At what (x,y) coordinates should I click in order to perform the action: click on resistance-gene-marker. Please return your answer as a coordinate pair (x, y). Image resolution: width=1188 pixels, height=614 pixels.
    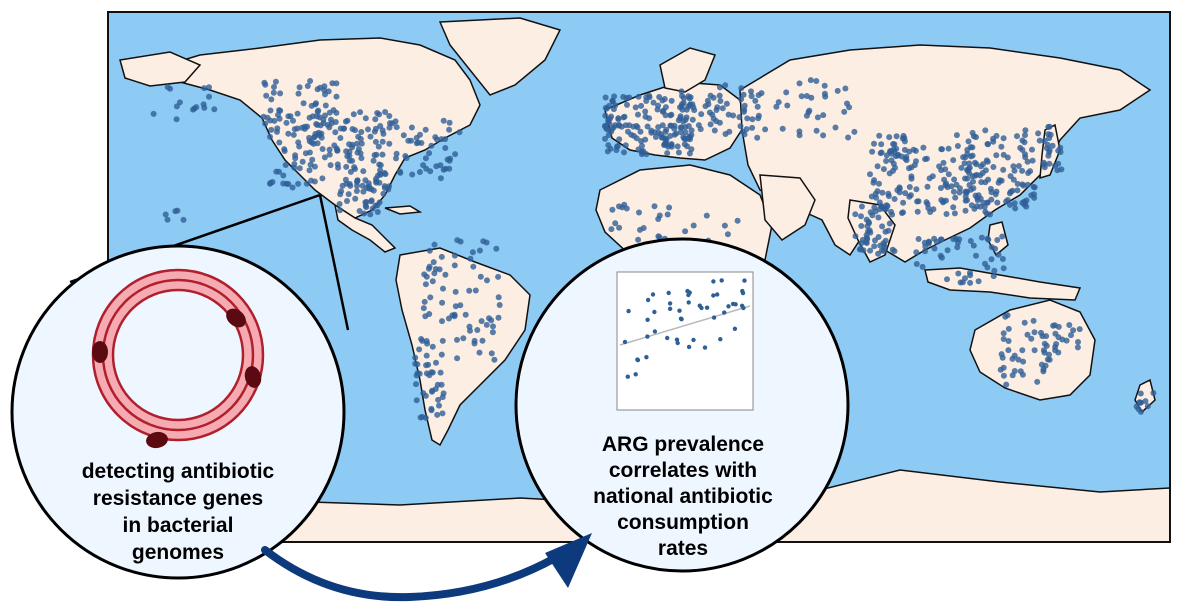
    Looking at the image, I should click on (253, 377).